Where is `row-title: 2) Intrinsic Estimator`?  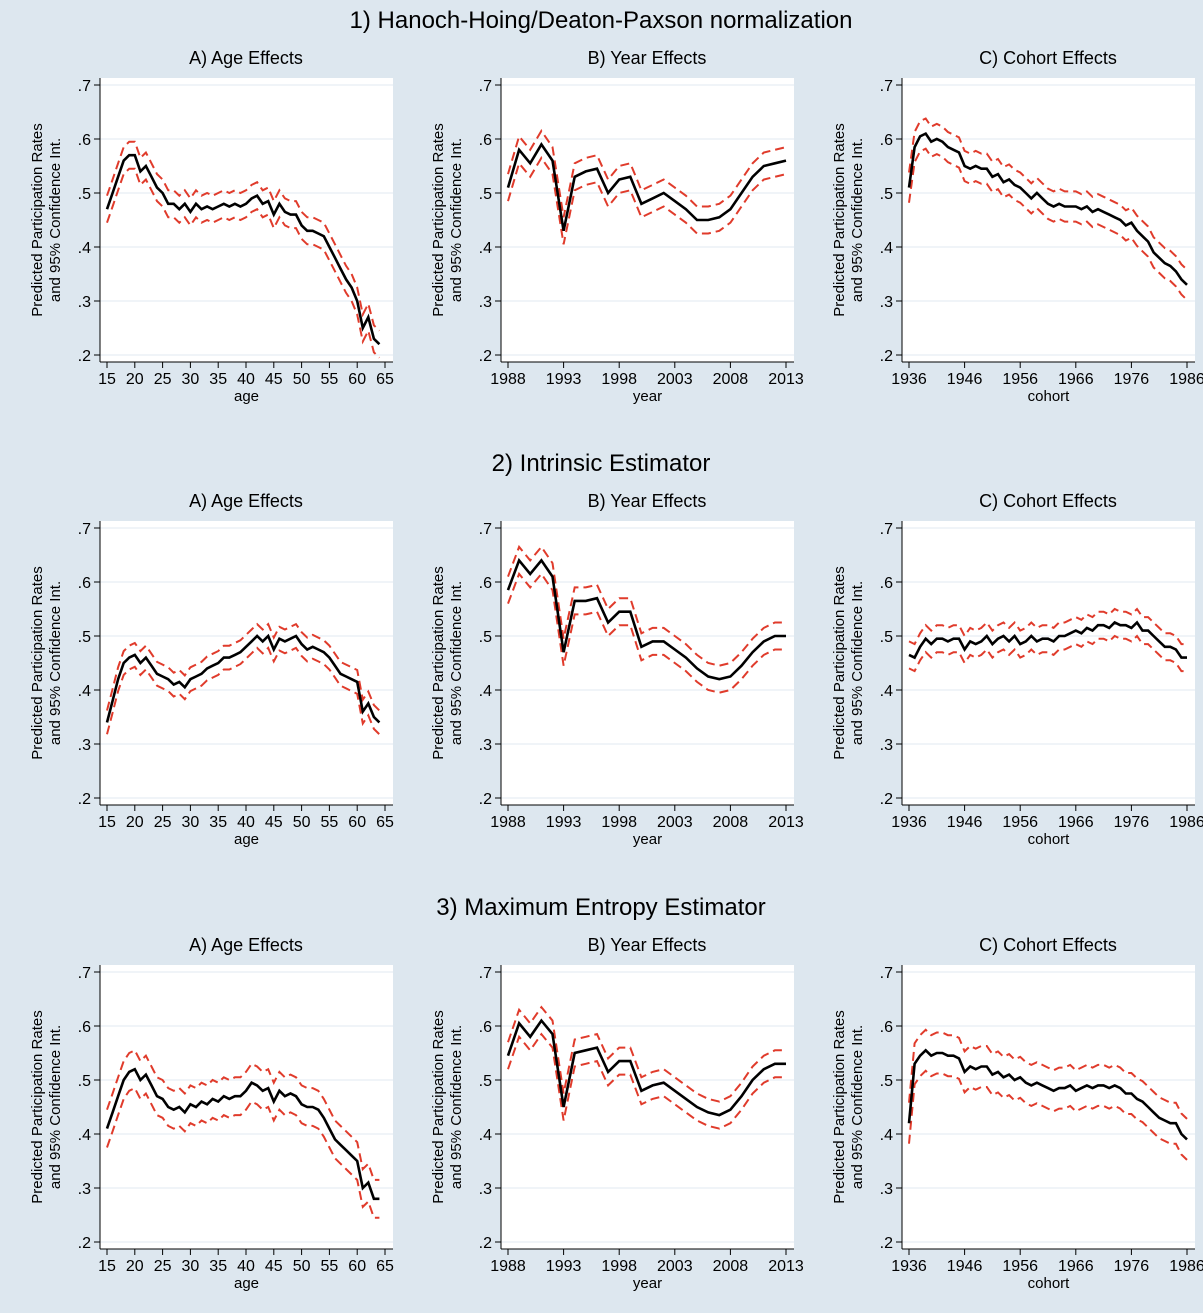 row-title: 2) Intrinsic Estimator is located at coordinates (601, 463).